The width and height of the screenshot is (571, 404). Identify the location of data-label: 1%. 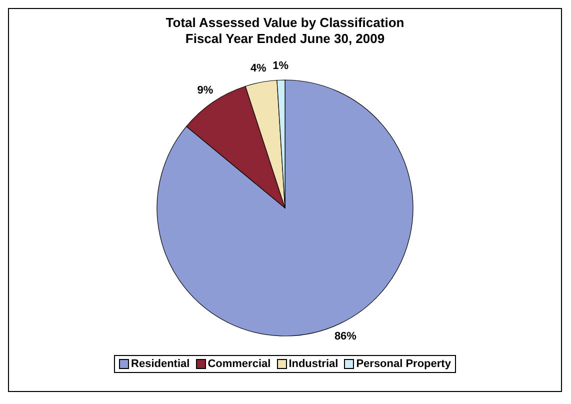
(280, 66).